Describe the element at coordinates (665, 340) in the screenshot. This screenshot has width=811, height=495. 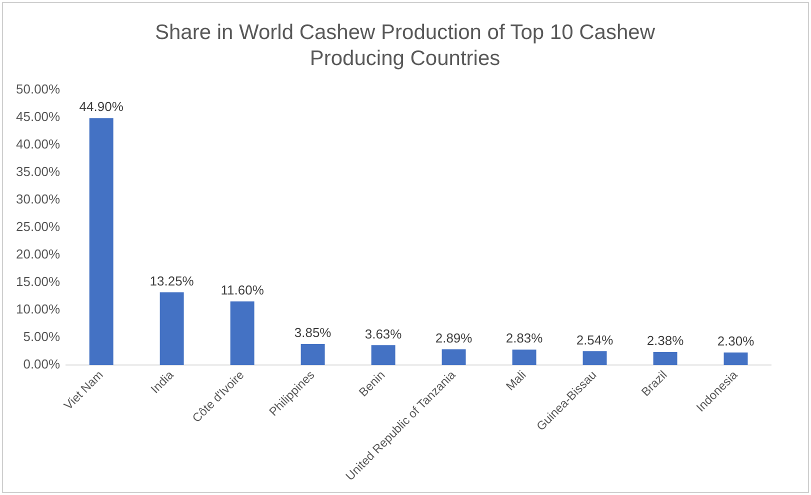
I see `data-label: 2.38%` at that location.